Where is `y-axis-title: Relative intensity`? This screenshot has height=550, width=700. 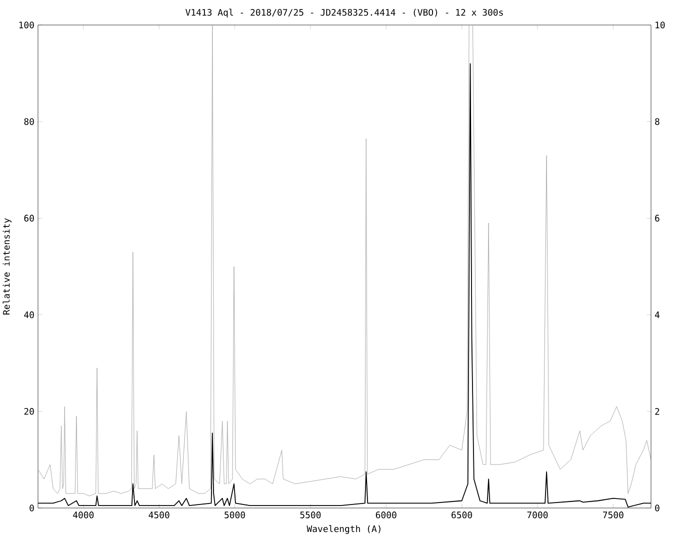 y-axis-title: Relative intensity is located at coordinates (7, 266).